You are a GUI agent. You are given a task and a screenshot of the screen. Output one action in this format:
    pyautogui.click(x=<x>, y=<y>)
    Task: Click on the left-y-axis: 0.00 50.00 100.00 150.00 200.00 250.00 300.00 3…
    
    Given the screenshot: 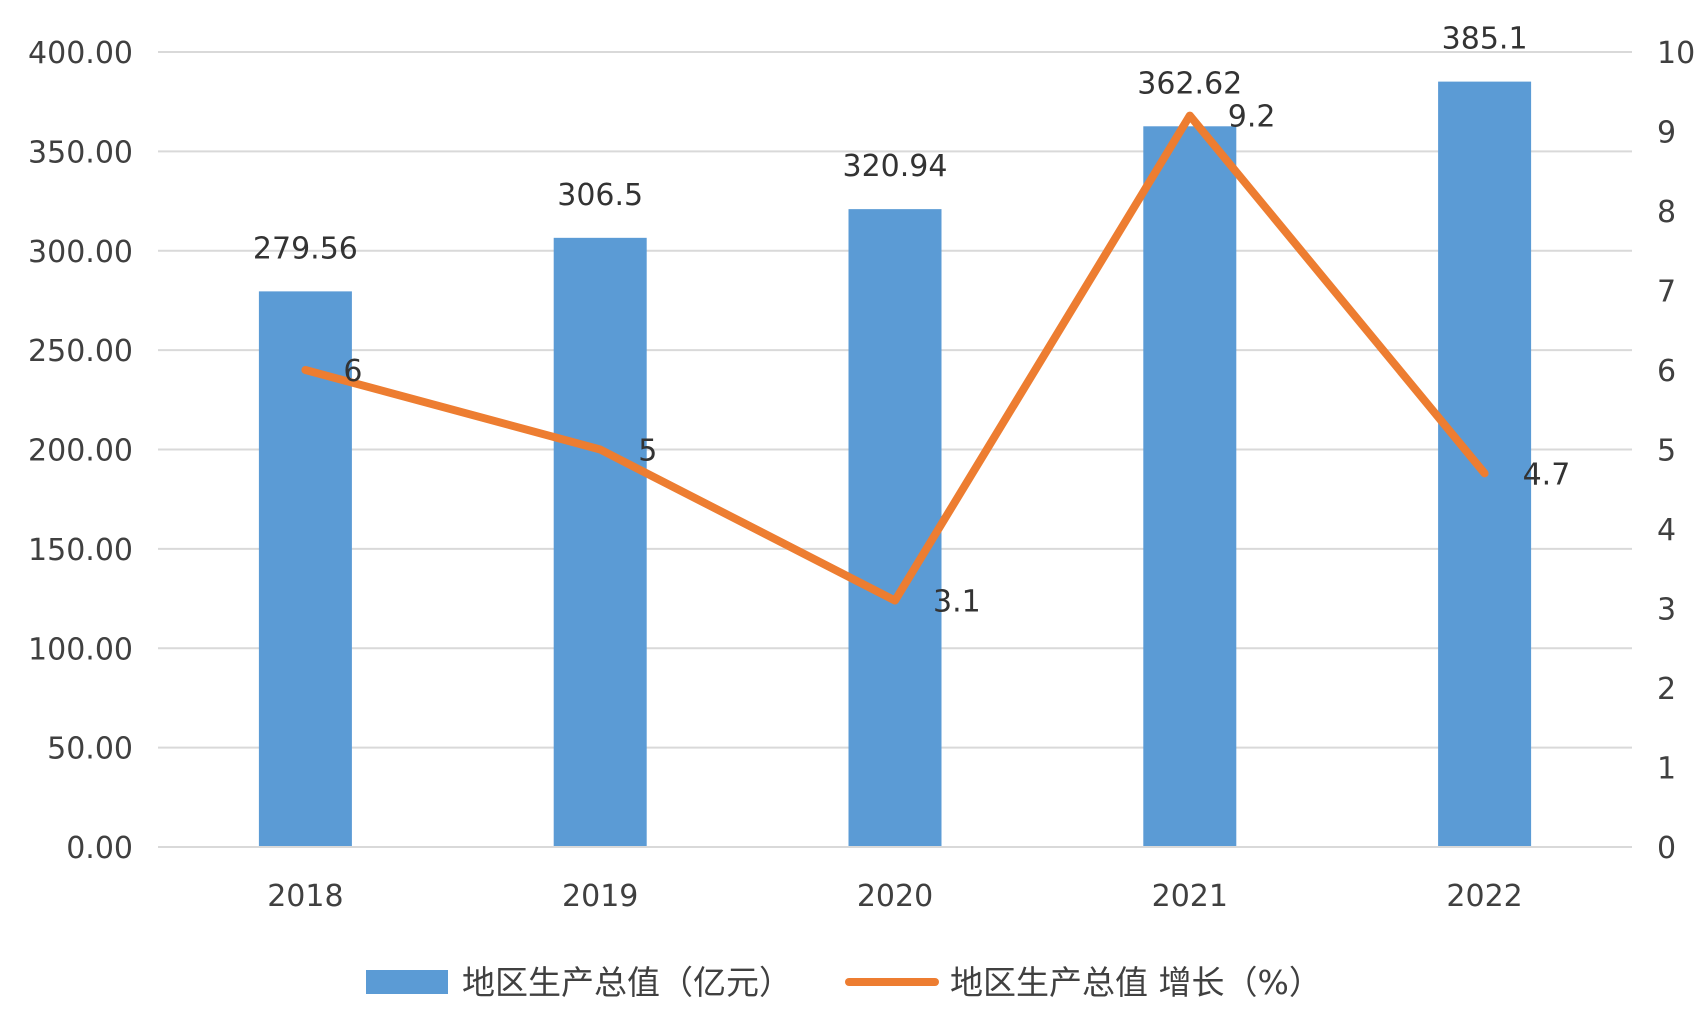 What is the action you would take?
    pyautogui.click(x=80, y=451)
    